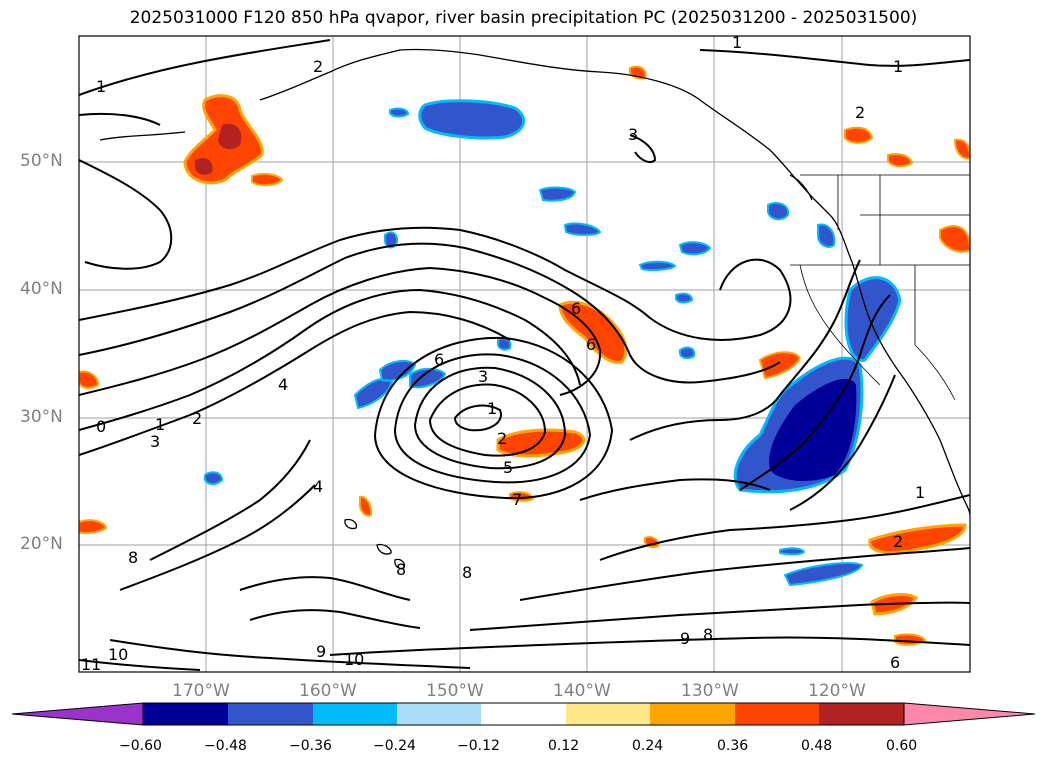  I want to click on lat-label-50n: 50°N, so click(41, 161).